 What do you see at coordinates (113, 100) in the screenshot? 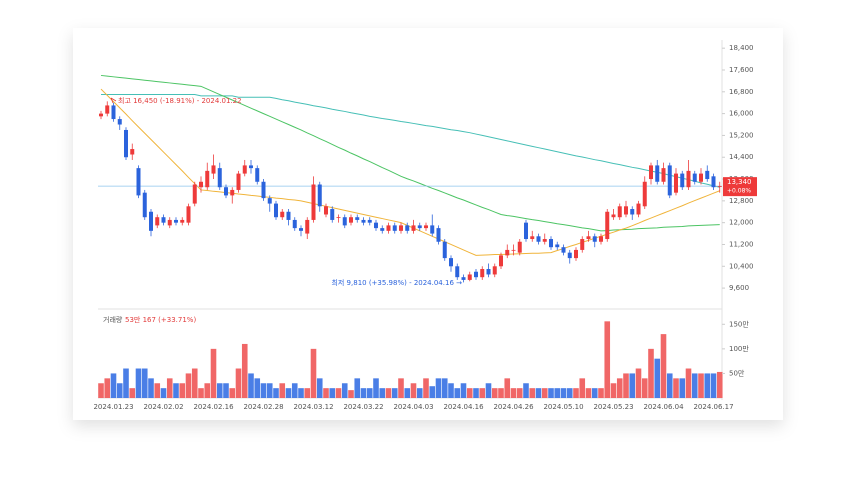
I see `high-arrow` at bounding box center [113, 100].